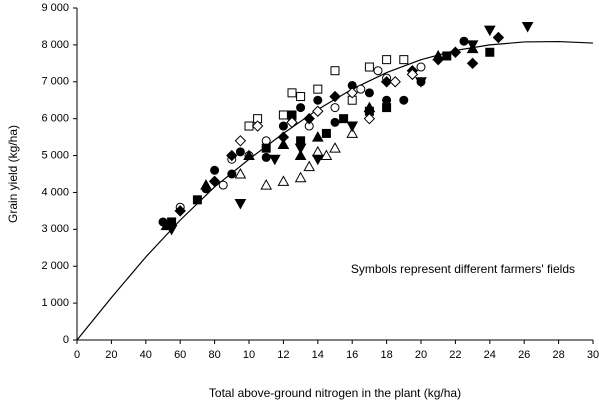  What do you see at coordinates (55, 8) in the screenshot?
I see `y-tick-label: 9 000` at bounding box center [55, 8].